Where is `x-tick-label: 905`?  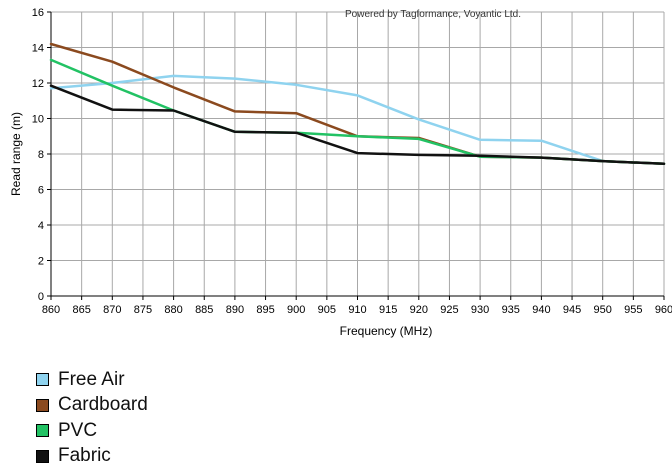 x-tick-label: 905 is located at coordinates (327, 310).